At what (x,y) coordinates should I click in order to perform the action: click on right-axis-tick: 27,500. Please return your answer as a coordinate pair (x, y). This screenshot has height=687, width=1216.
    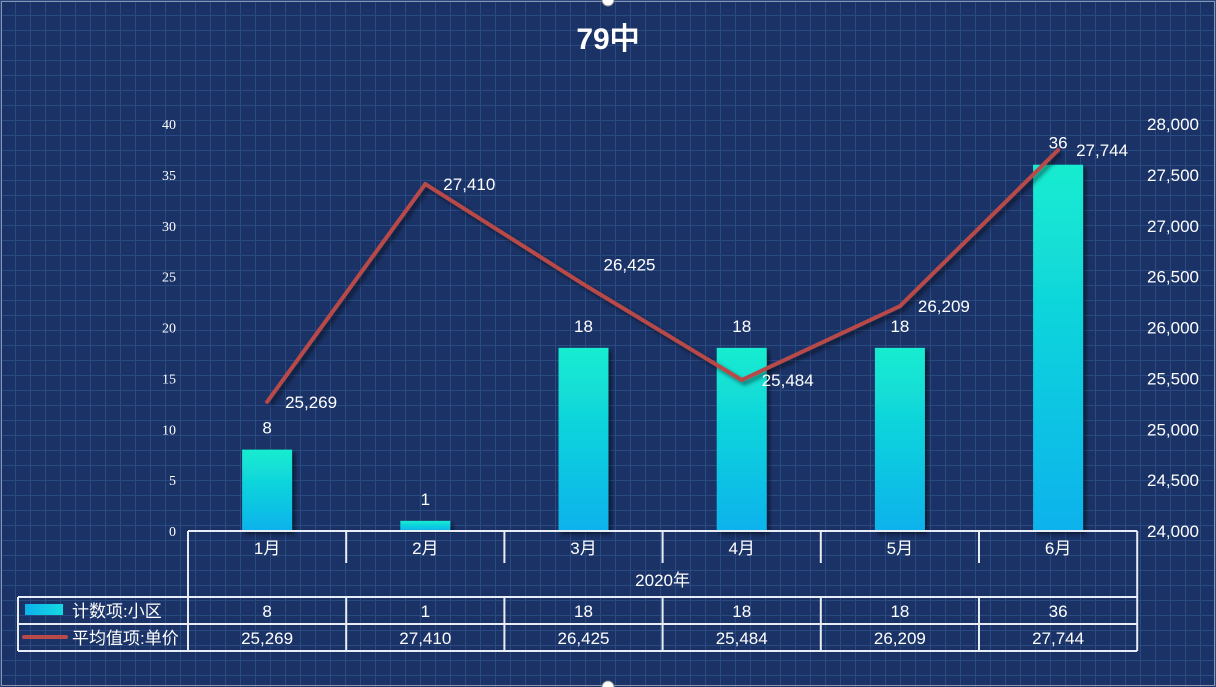
    Looking at the image, I should click on (1173, 175).